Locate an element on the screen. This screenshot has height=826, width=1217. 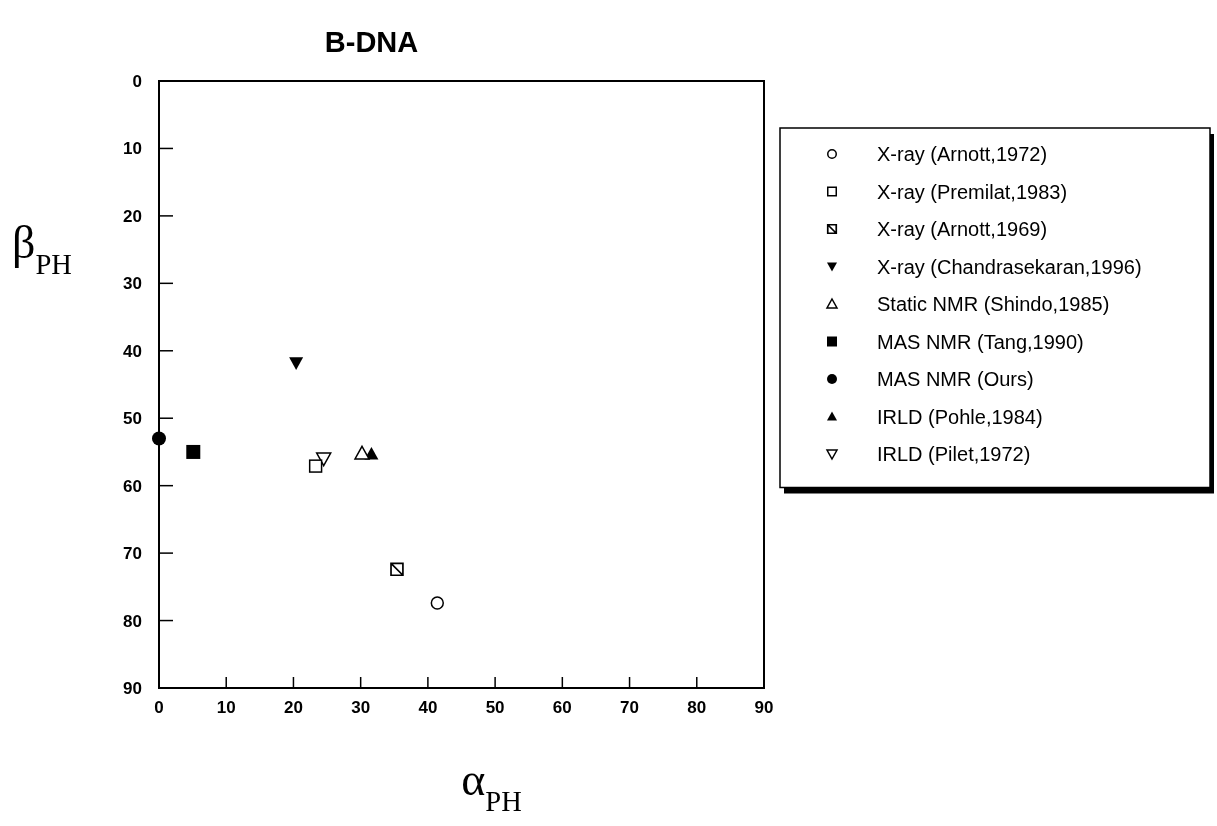
y-tick-label: 40 is located at coordinates (132, 351).